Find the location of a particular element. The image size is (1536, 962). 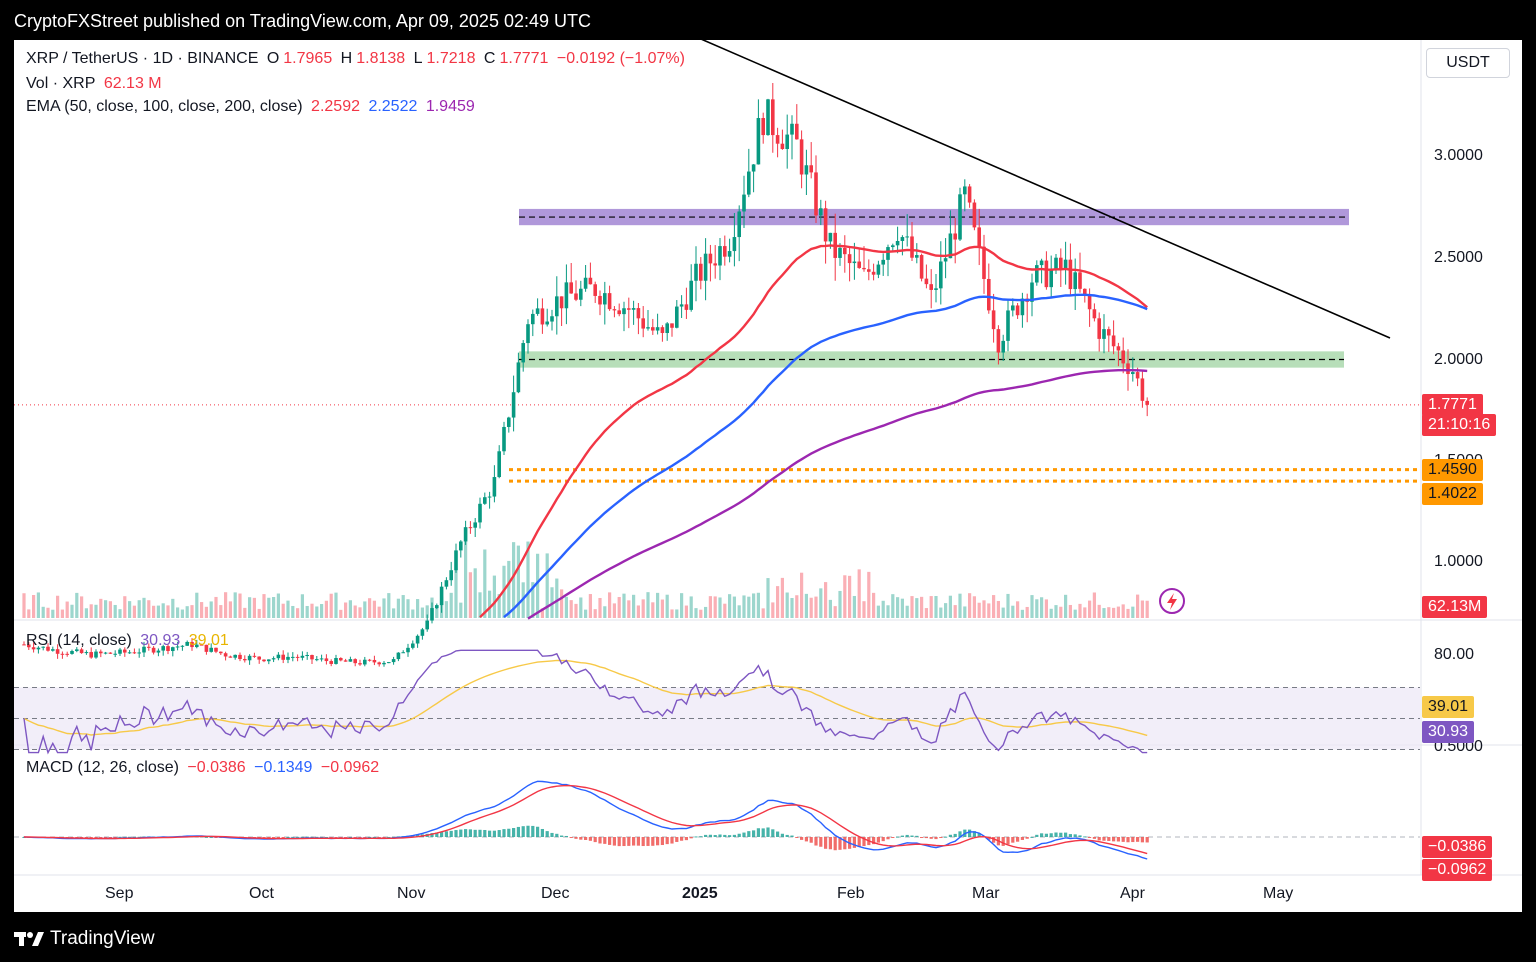

currency-button: USDT is located at coordinates (1468, 63).